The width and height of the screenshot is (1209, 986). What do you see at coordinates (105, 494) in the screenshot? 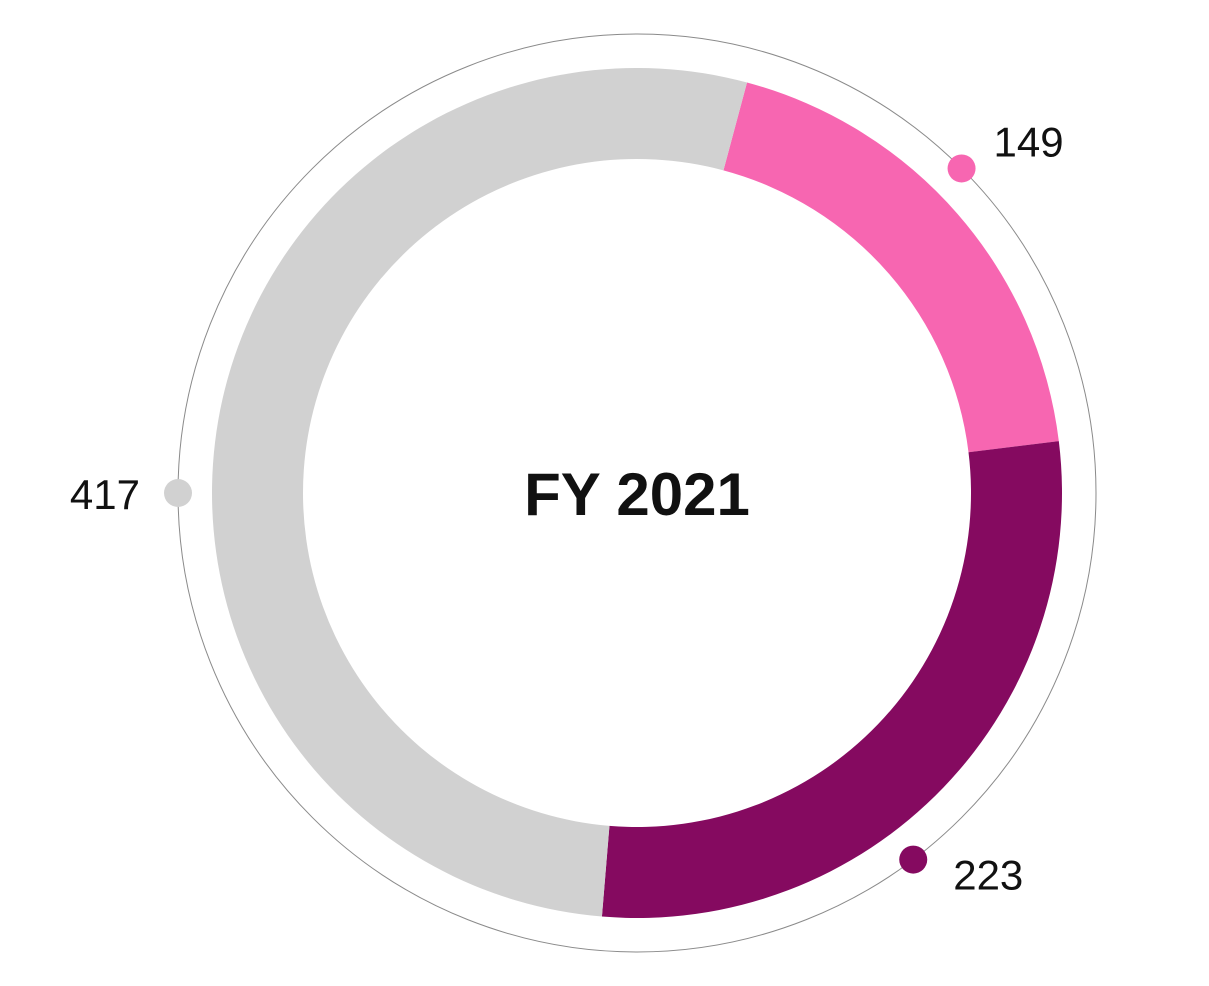
I see `value-label-417: 417` at bounding box center [105, 494].